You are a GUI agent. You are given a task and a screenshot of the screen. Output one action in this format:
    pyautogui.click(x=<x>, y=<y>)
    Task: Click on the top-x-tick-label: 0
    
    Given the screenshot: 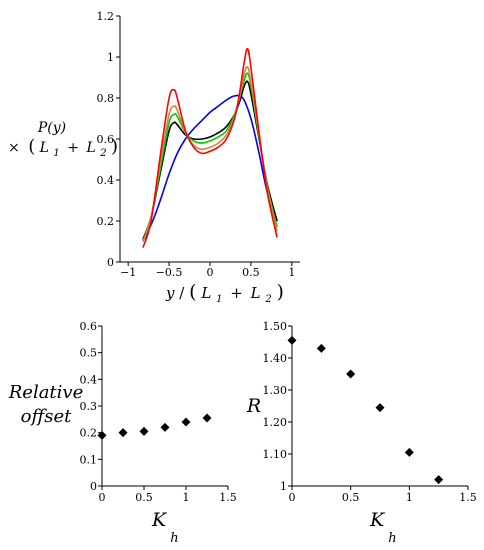 What is the action you would take?
    pyautogui.click(x=210, y=272)
    